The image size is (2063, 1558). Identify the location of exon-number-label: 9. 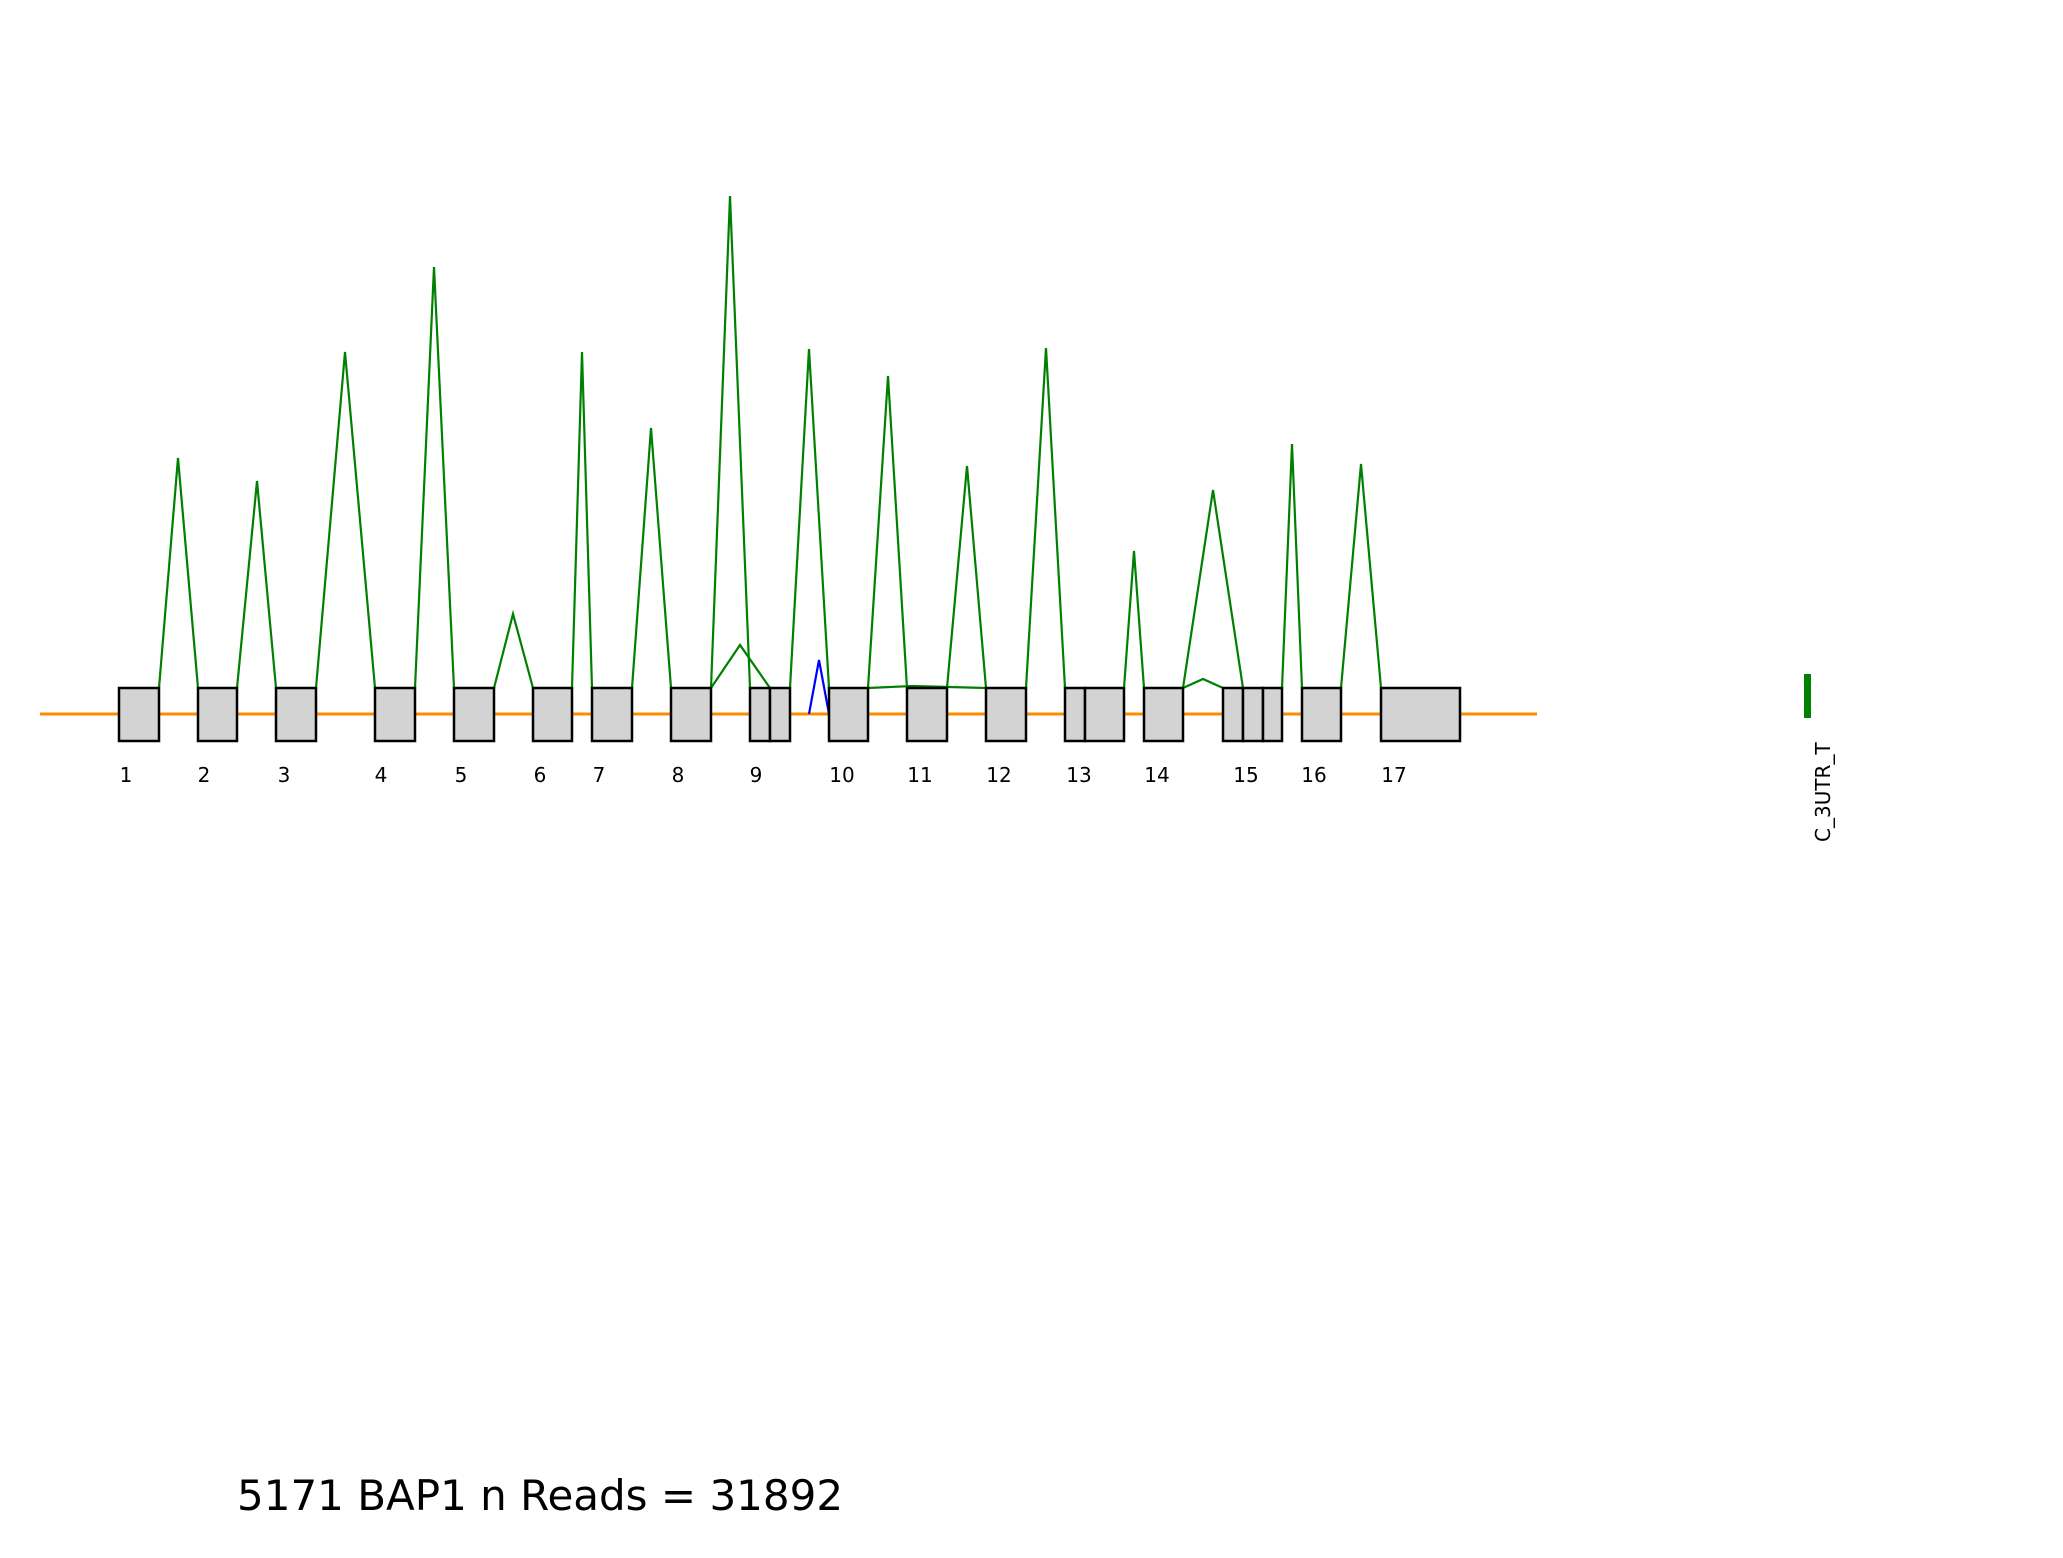
(756, 775).